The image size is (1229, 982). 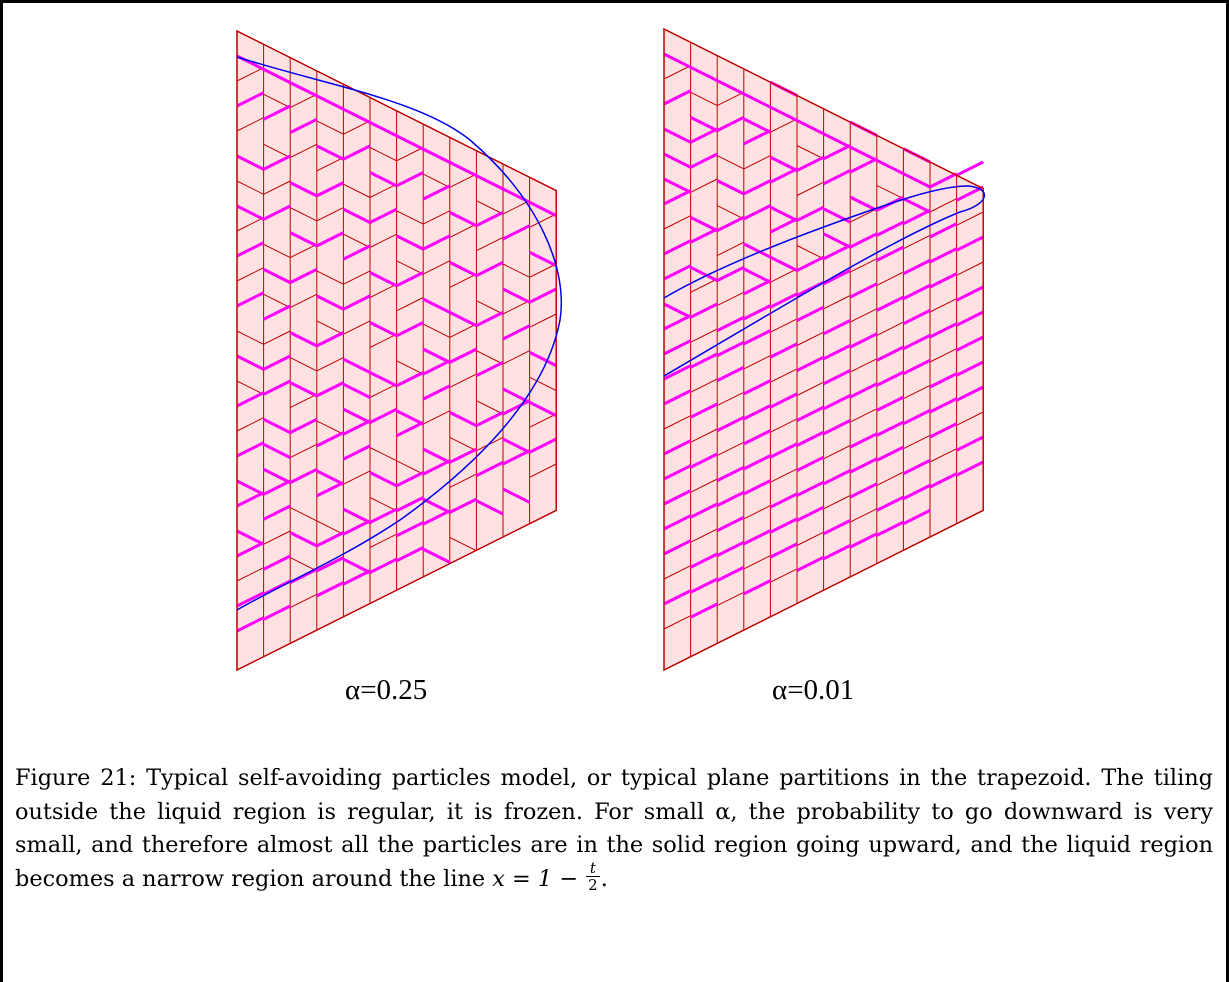 What do you see at coordinates (824, 281) in the screenshot?
I see `liquid-region-boundary` at bounding box center [824, 281].